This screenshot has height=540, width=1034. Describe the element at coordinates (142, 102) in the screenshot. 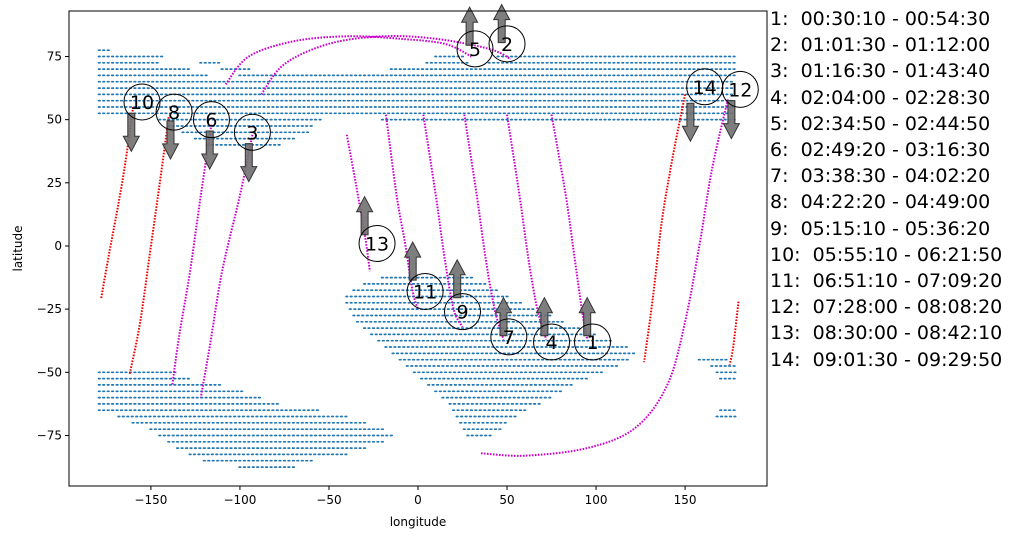

I see `track-10-label-circle` at that location.